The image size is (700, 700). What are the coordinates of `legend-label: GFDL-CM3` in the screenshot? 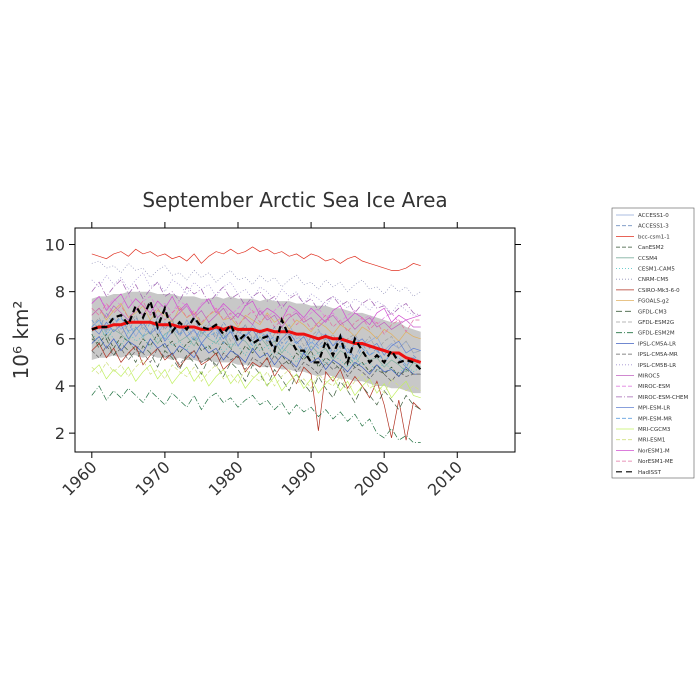 It's located at (652, 312).